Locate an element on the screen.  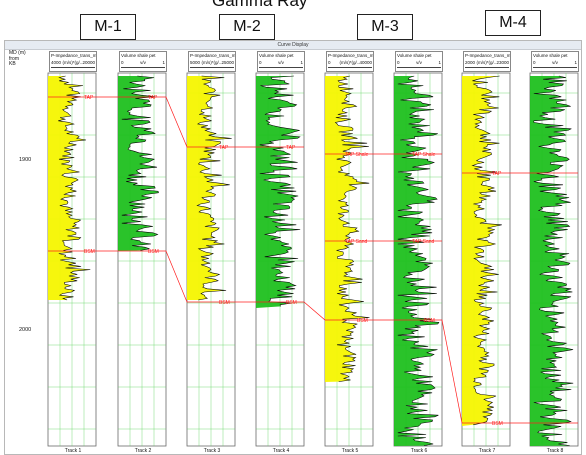
marker-tap-sand: TAP Sand TAP Sand is located at coordinates (383, 242).